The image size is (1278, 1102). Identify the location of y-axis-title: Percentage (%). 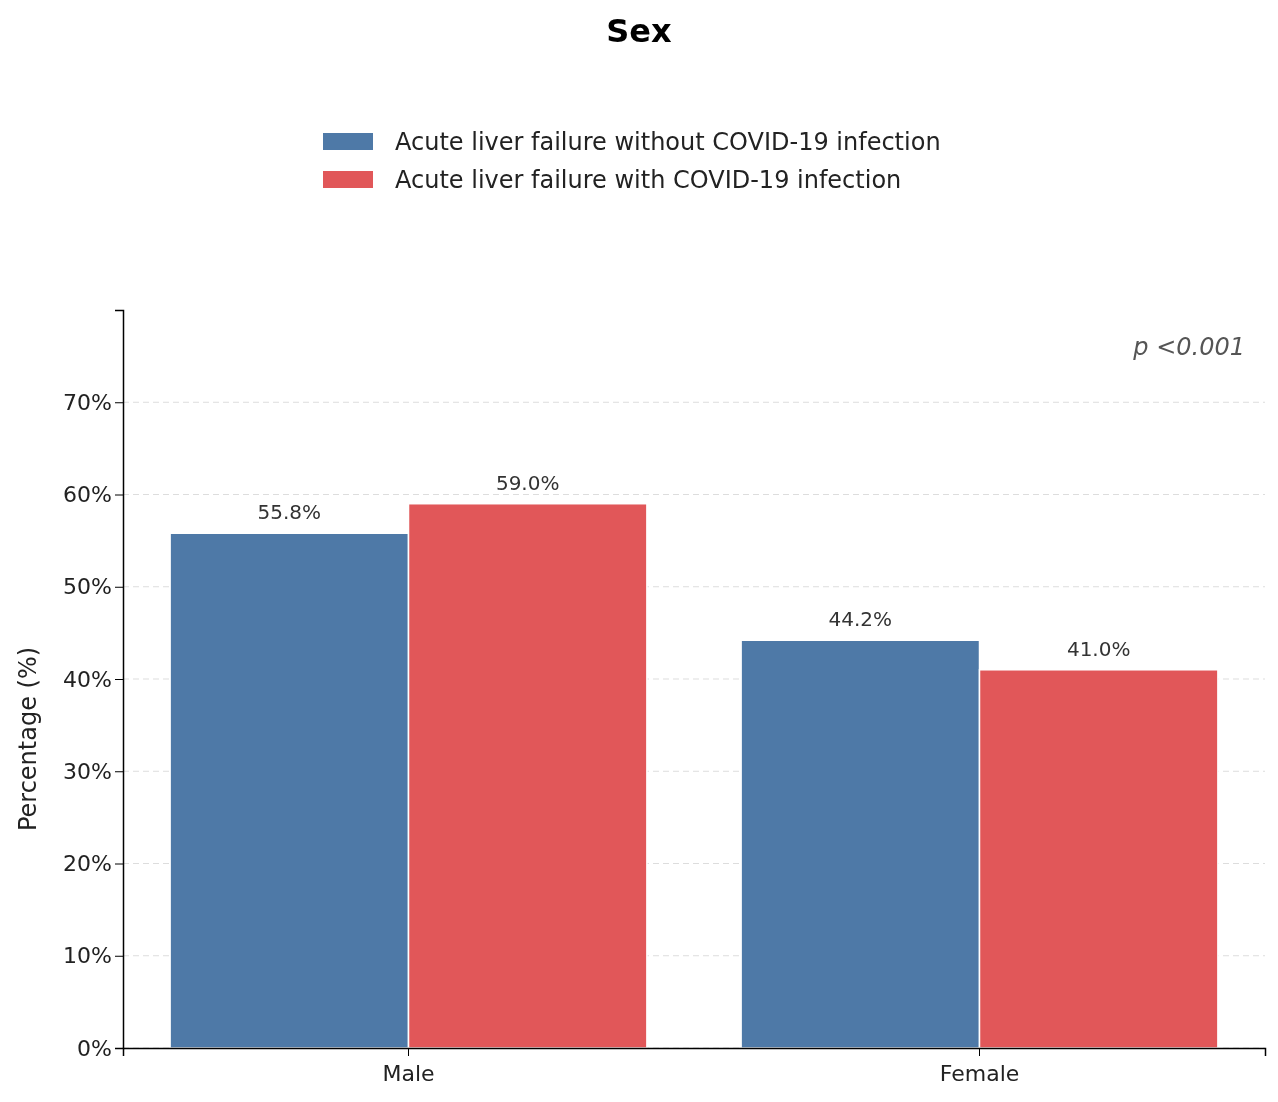
(28, 739).